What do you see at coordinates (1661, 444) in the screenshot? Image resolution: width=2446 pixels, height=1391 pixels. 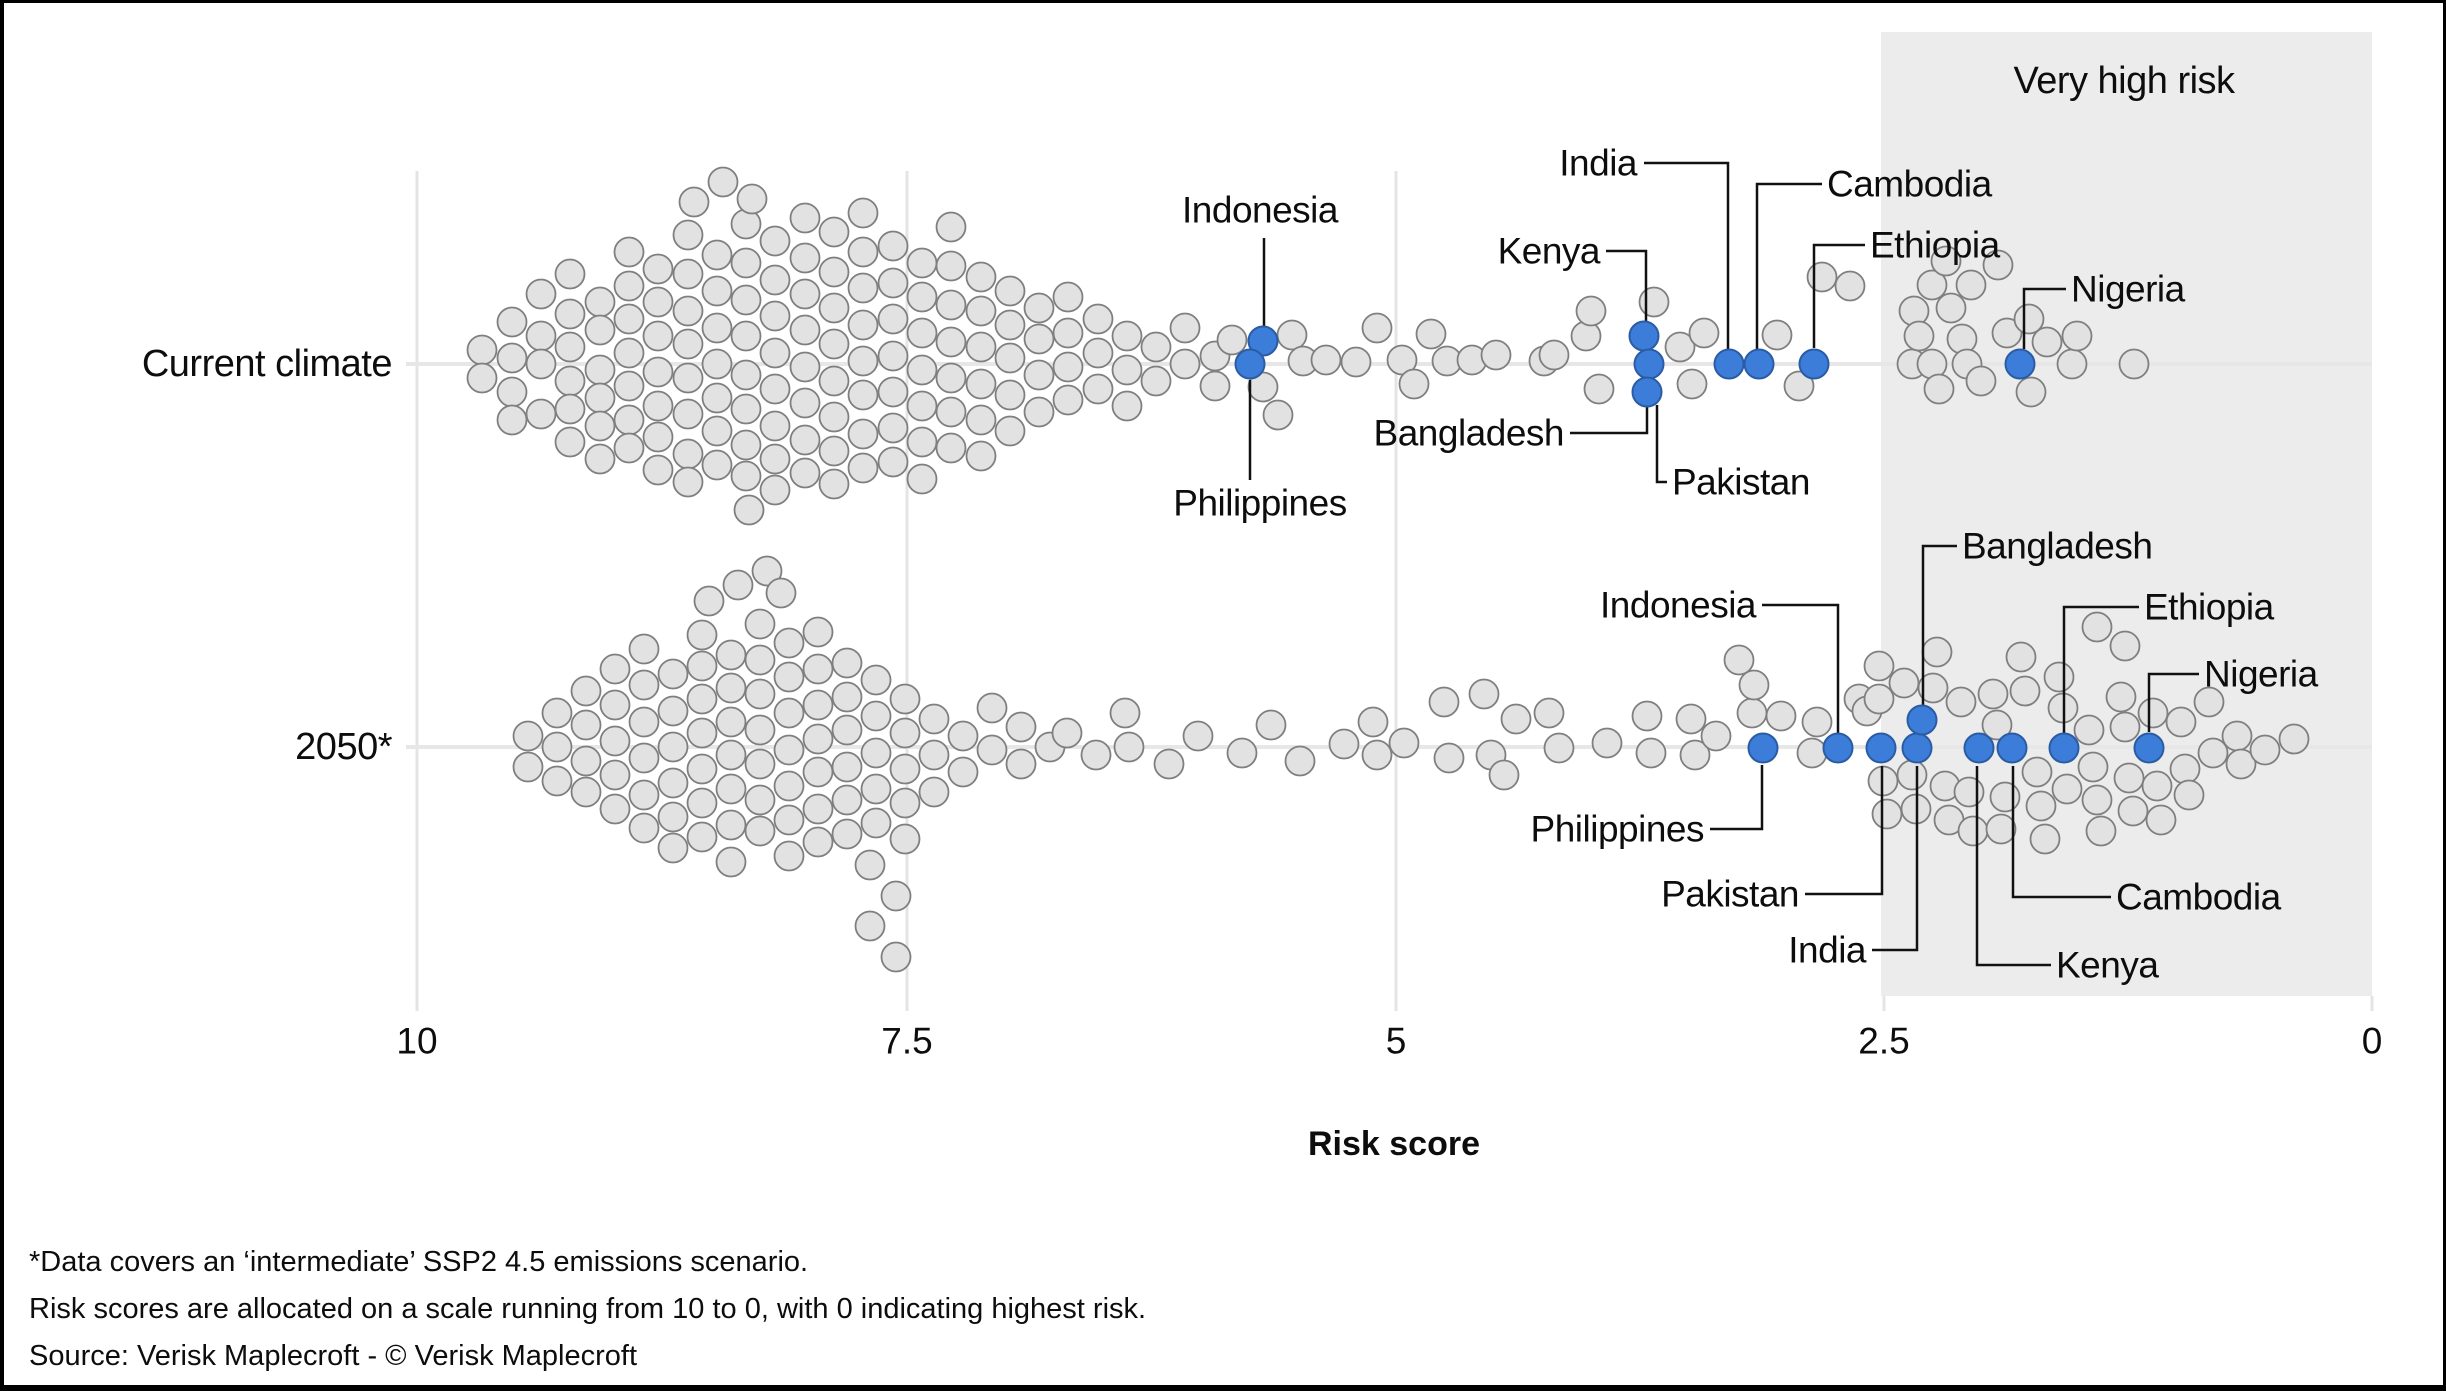 I see `annotation-line-current-pakistan` at bounding box center [1661, 444].